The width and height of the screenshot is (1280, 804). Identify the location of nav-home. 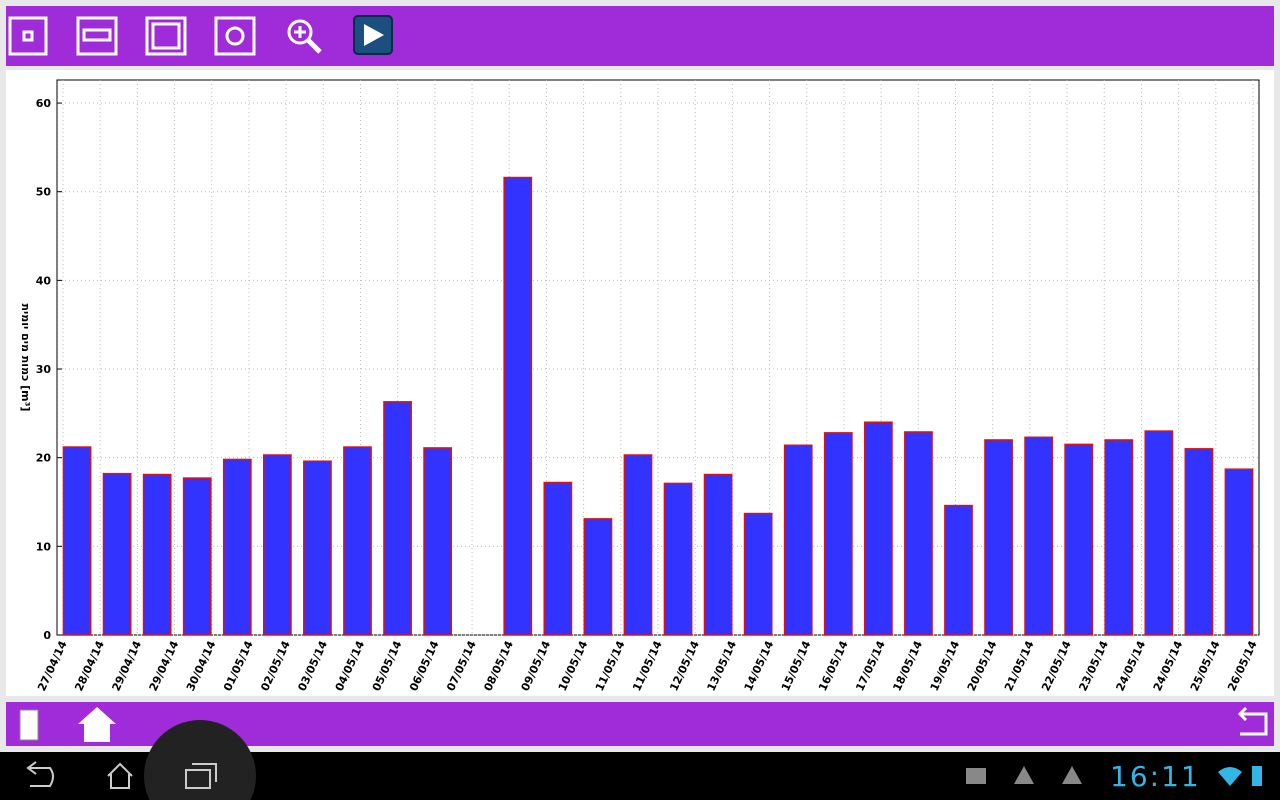
(120, 775).